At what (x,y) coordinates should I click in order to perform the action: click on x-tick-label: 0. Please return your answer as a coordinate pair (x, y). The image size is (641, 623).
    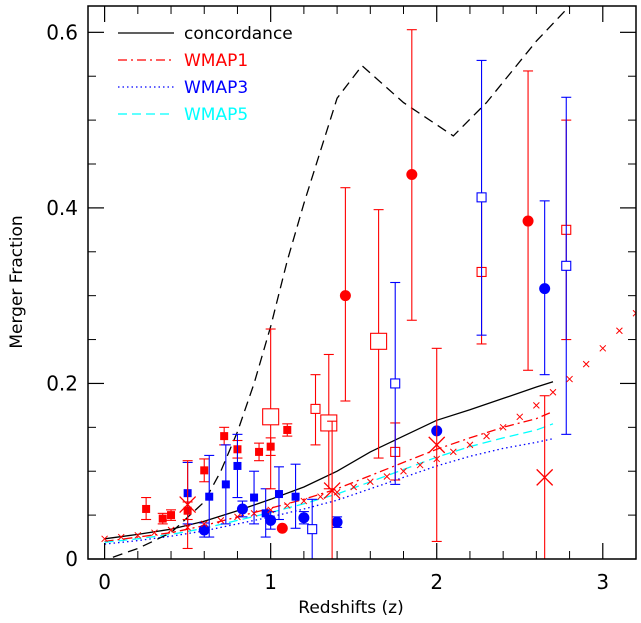
    Looking at the image, I should click on (104, 582).